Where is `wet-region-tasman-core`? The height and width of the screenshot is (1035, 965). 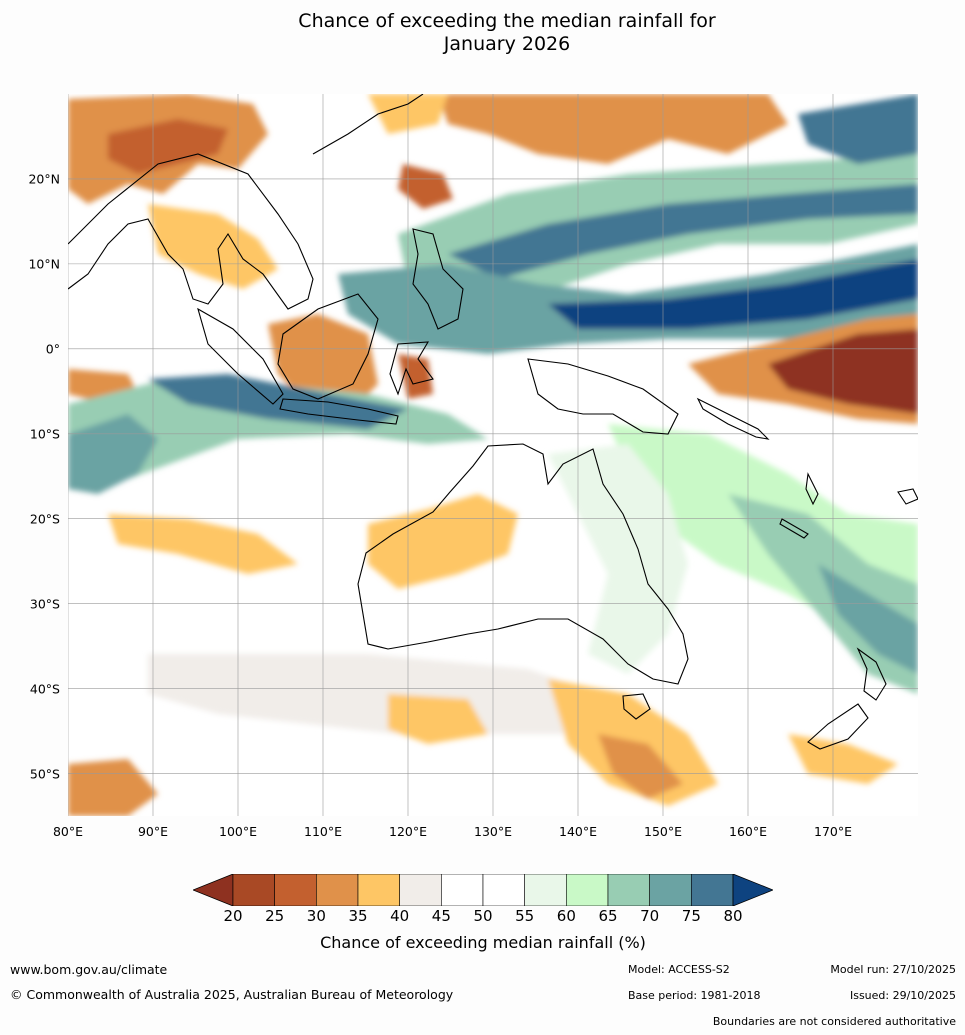 wet-region-tasman-core is located at coordinates (868, 619).